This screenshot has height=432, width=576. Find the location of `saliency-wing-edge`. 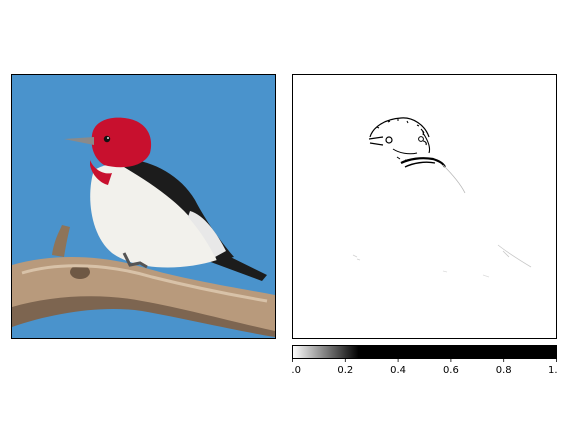

saliency-wing-edge is located at coordinates (454, 179).